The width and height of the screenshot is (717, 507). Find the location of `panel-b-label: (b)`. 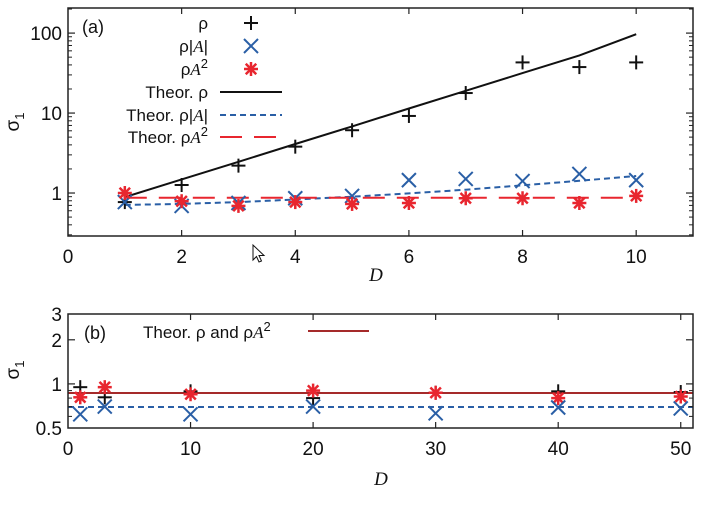

panel-b-label: (b) is located at coordinates (95, 333).